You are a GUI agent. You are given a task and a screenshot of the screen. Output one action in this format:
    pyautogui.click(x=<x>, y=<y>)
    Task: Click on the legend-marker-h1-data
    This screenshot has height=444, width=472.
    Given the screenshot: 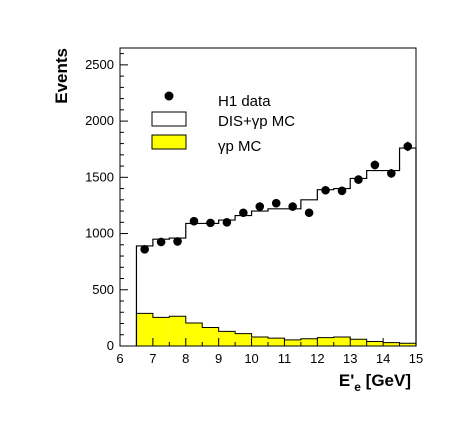 What is the action you would take?
    pyautogui.click(x=169, y=96)
    